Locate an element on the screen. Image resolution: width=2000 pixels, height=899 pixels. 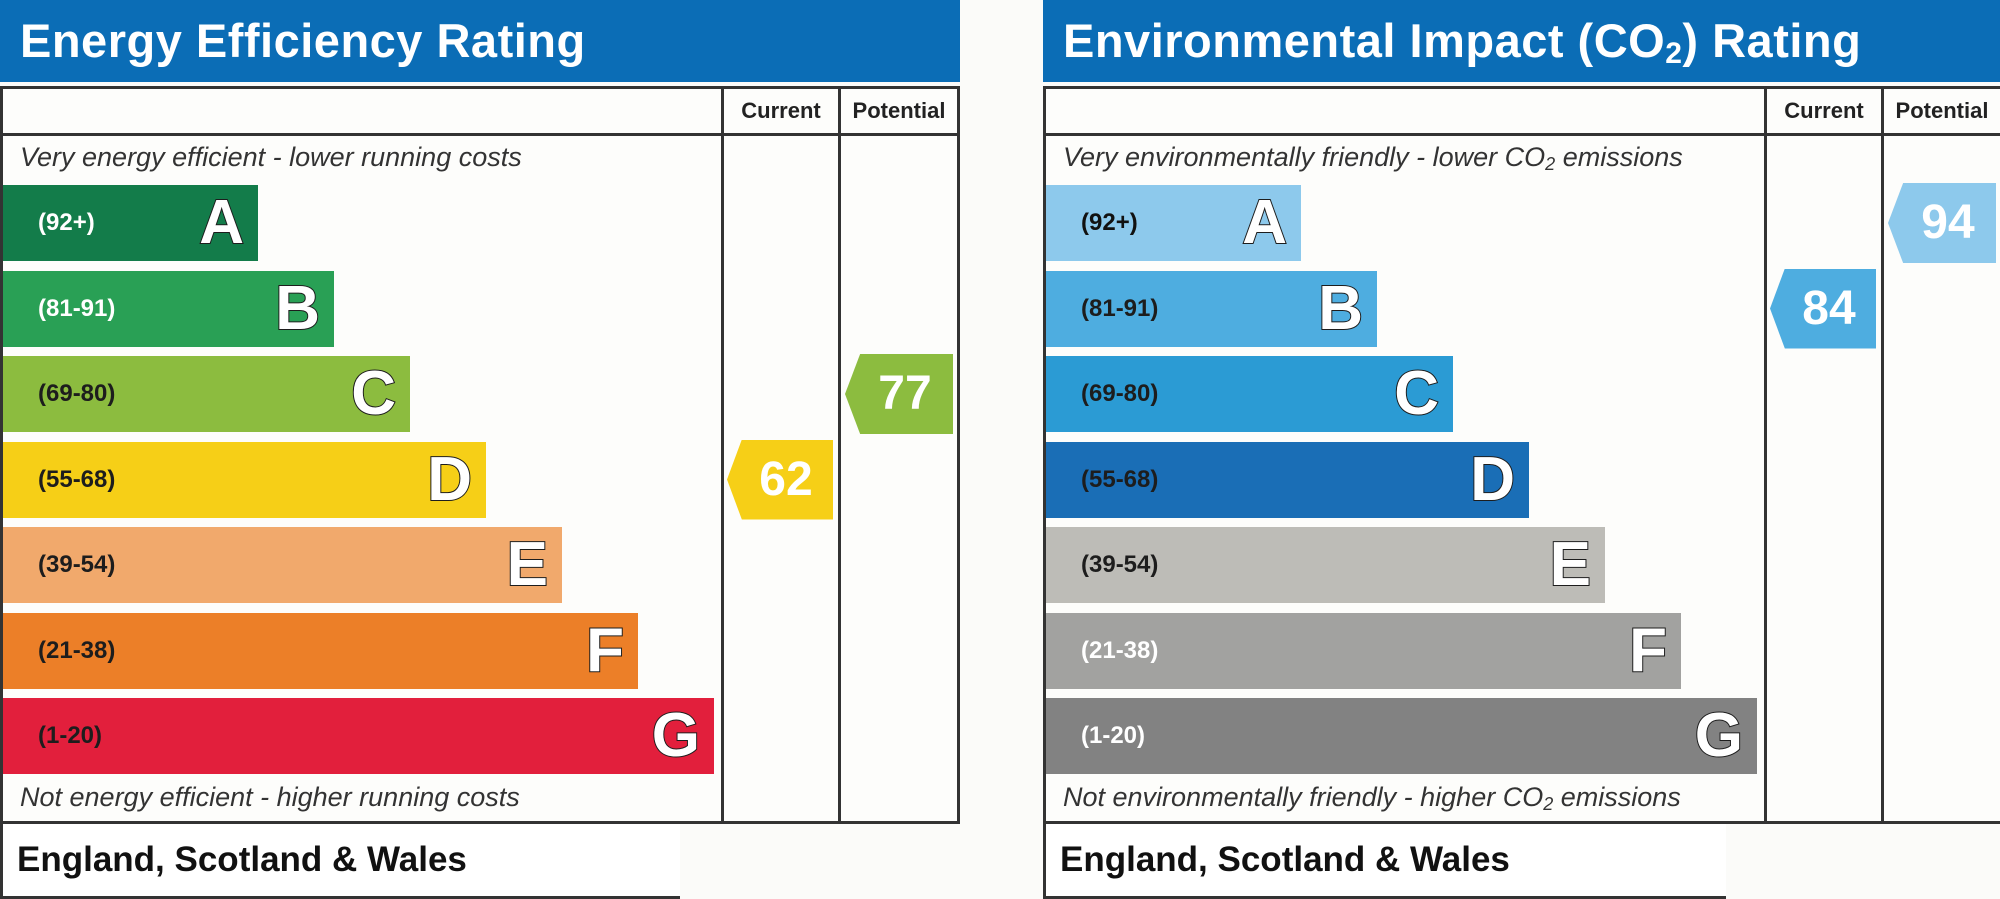
top-description-subscript: 2 is located at coordinates (1550, 164).